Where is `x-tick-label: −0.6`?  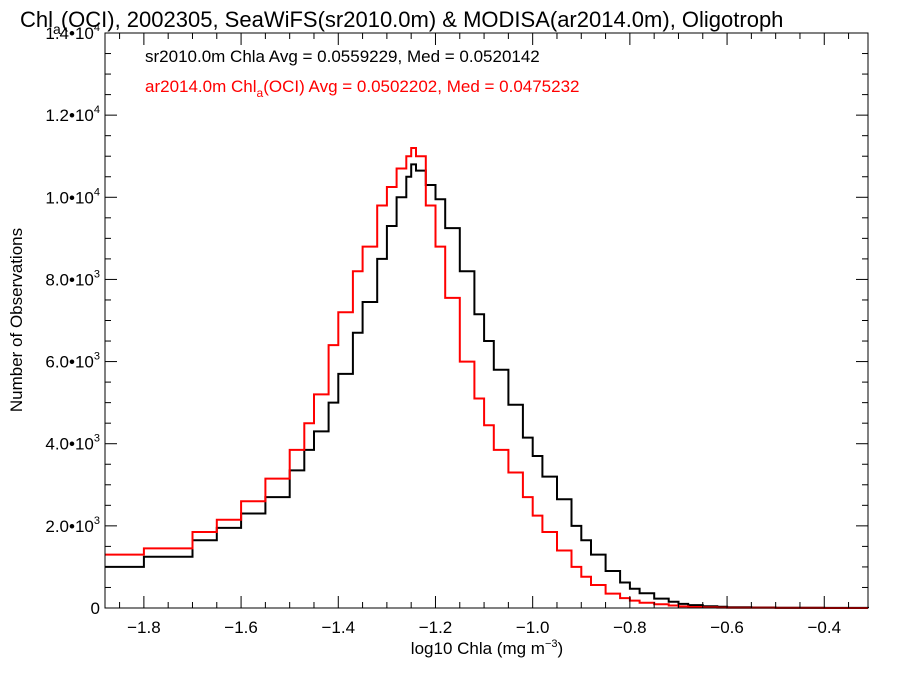 x-tick-label: −0.6 is located at coordinates (727, 627).